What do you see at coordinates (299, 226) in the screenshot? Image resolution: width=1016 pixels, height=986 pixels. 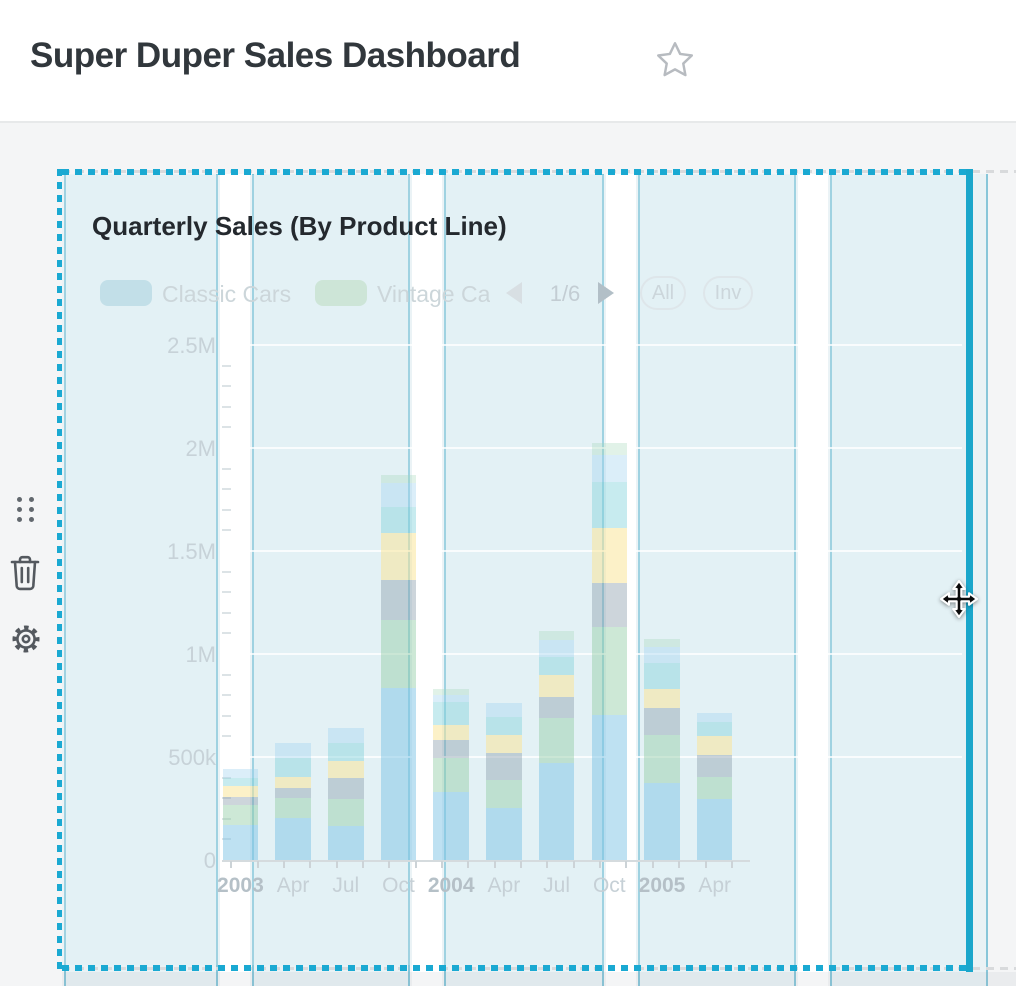 I see `card-title: Quarterly Sales (By Product Line)` at bounding box center [299, 226].